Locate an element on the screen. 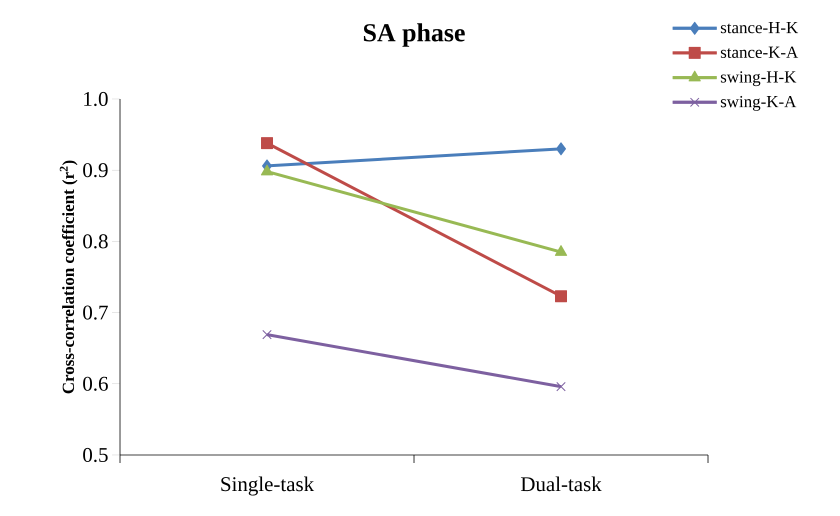 The height and width of the screenshot is (516, 840). y-tick-label: 1.0 is located at coordinates (96, 99).